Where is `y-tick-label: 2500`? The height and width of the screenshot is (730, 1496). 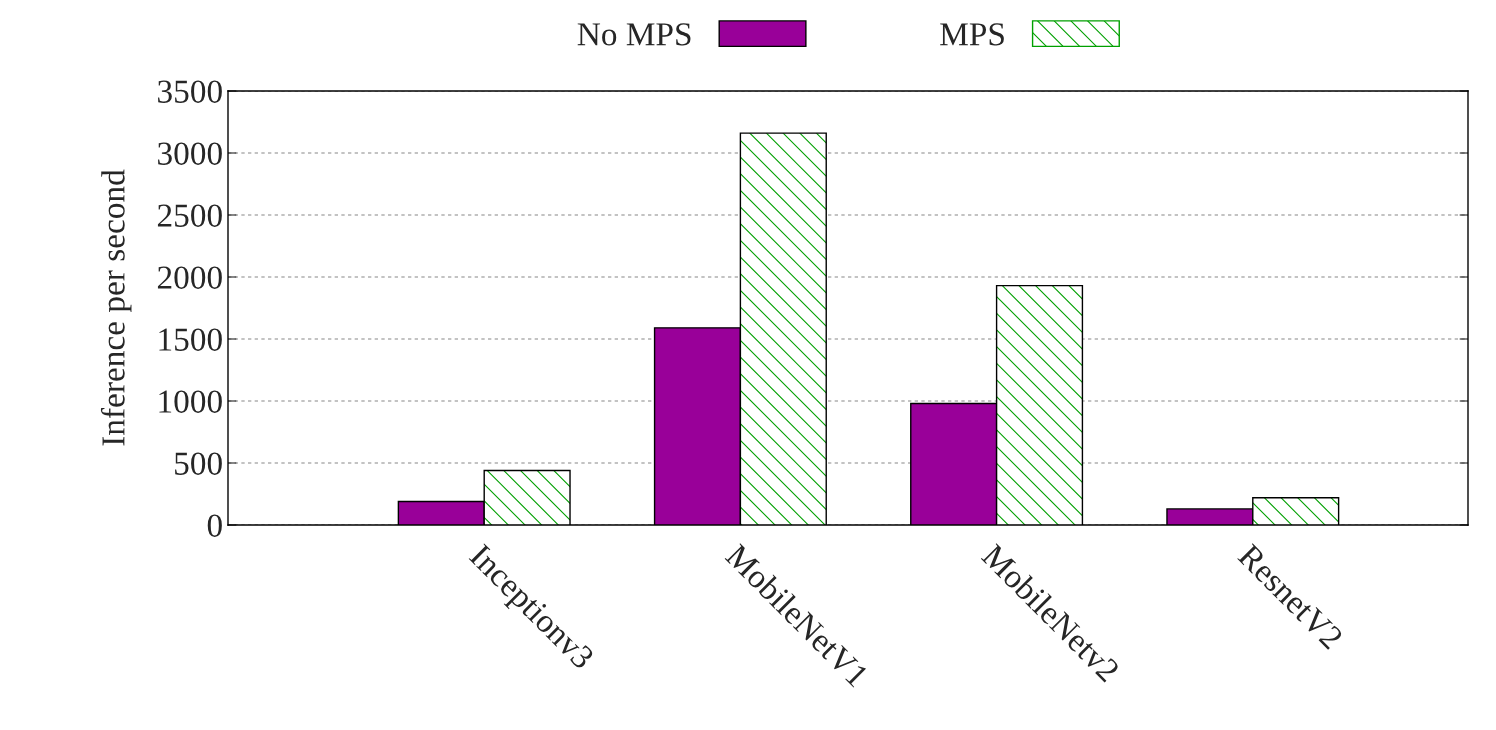 y-tick-label: 2500 is located at coordinates (189, 215).